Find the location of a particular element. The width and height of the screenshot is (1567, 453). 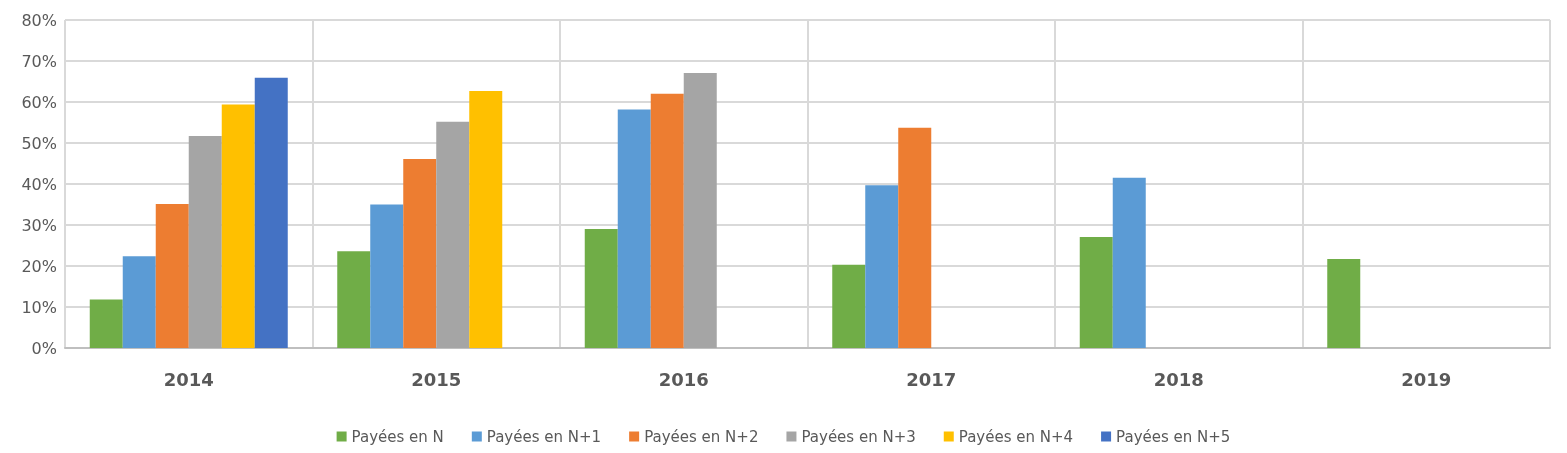

y-tick-label: 50% is located at coordinates (39, 143).